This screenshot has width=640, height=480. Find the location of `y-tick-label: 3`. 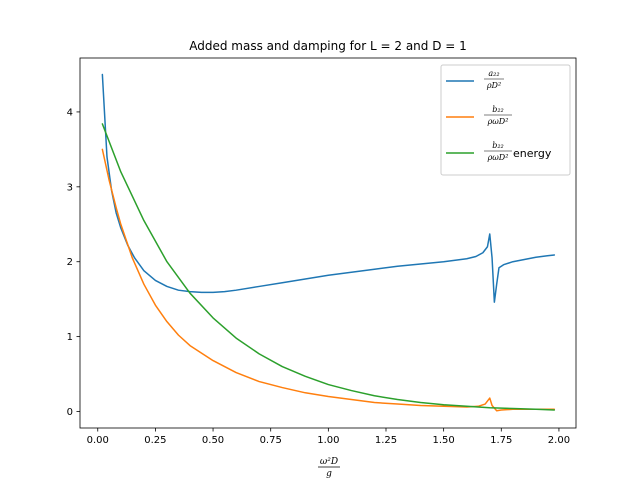

y-tick-label: 3 is located at coordinates (70, 187).